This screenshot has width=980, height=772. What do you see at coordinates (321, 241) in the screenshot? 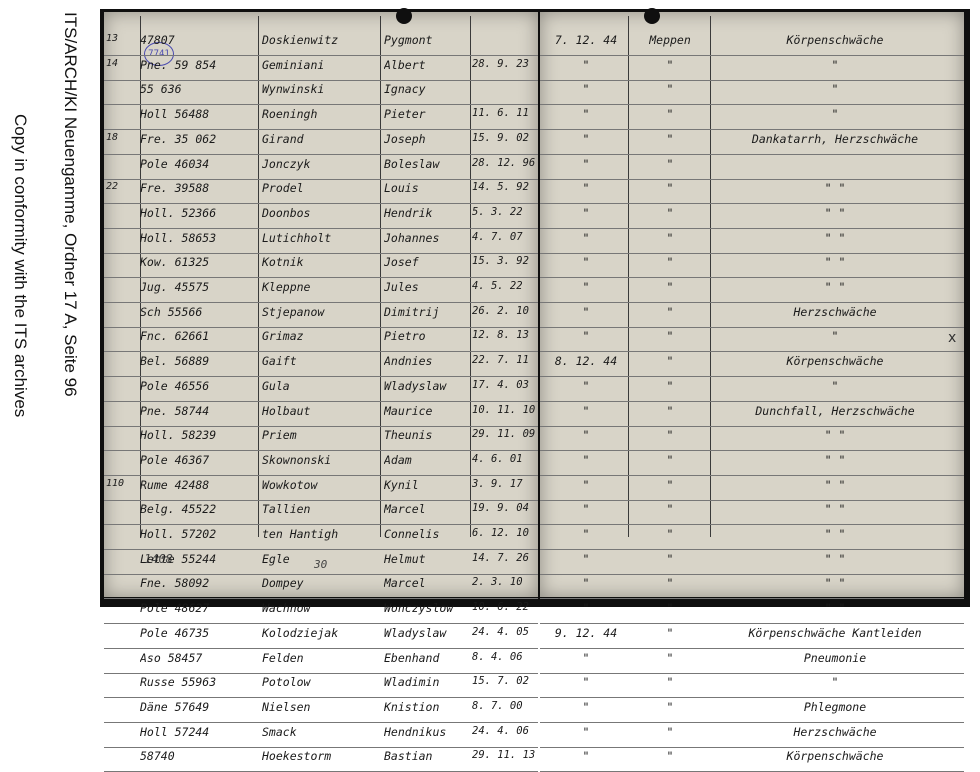
I see `ledger-row: Holl. 58653 Lutichholt Johannes 4. 7. 07` at bounding box center [321, 241].